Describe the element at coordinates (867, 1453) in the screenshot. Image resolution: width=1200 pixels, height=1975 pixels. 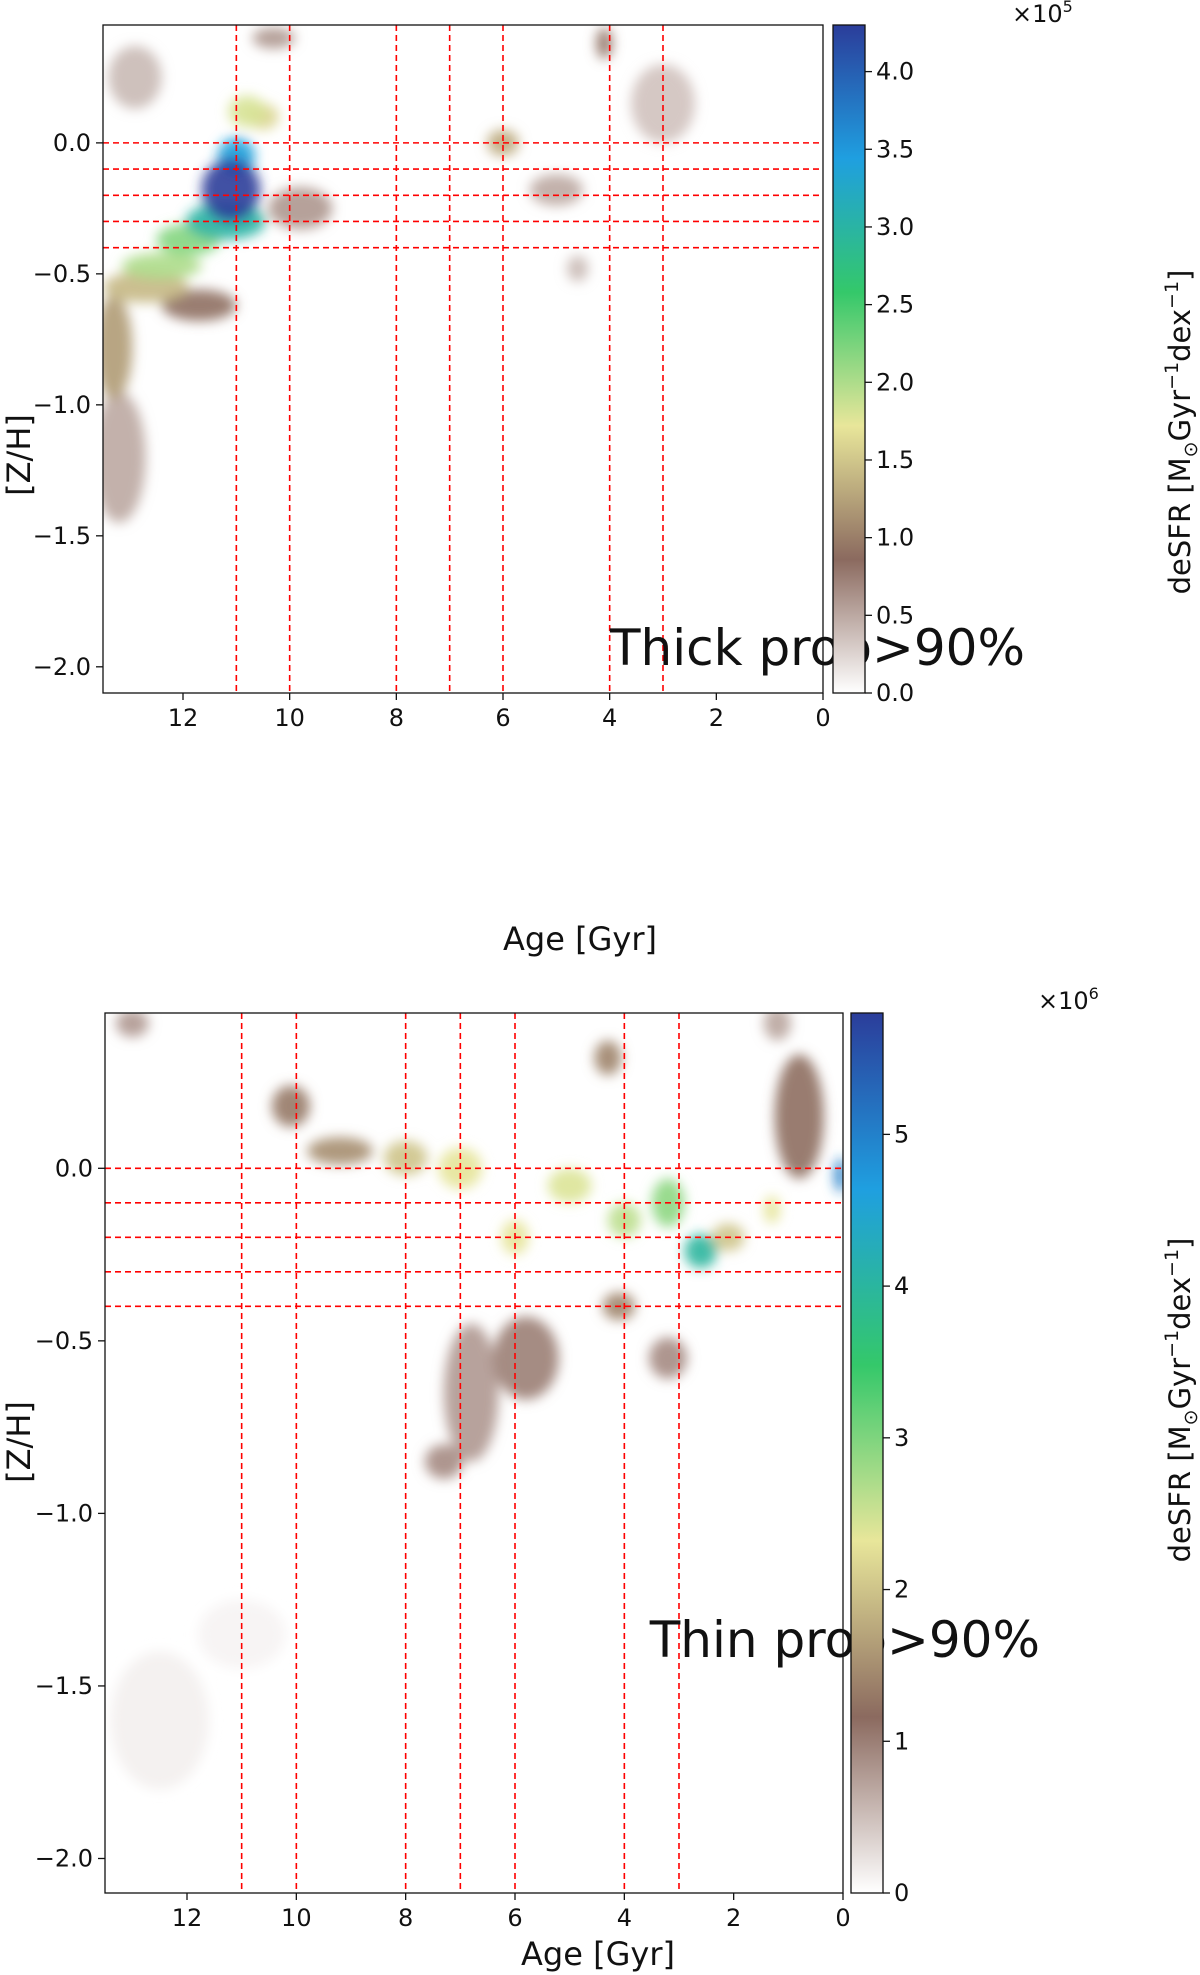
I see `thin-colorbar-gradient` at that location.